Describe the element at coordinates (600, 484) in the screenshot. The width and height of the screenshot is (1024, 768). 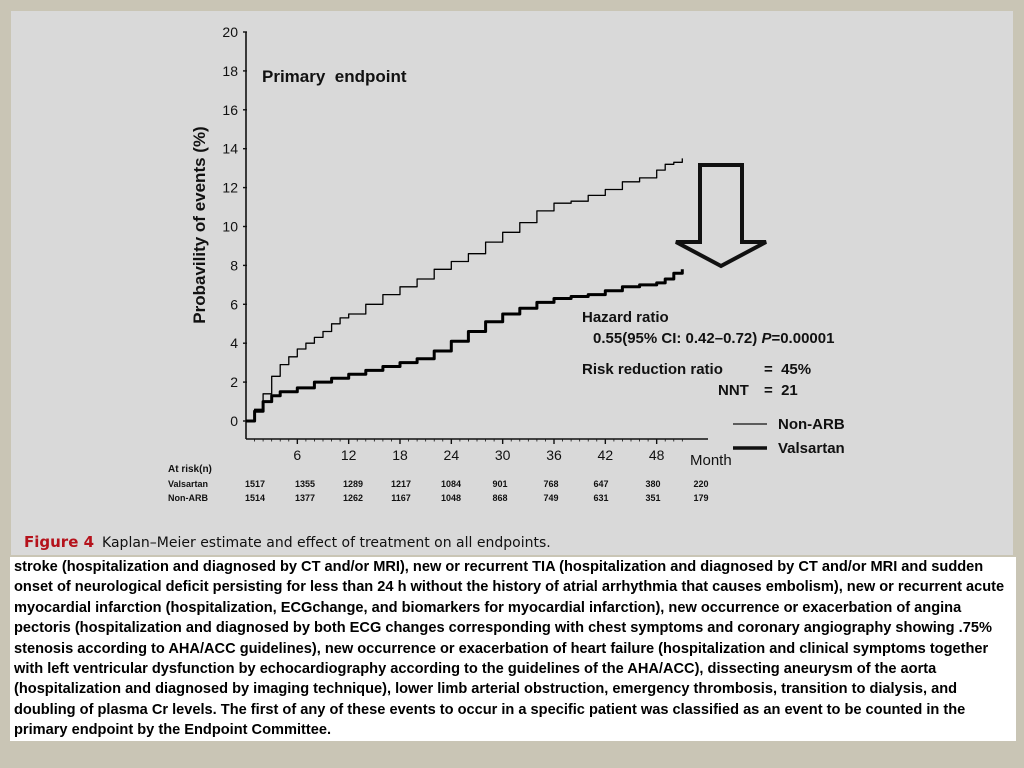
I see `at-risk-cell: 647` at that location.